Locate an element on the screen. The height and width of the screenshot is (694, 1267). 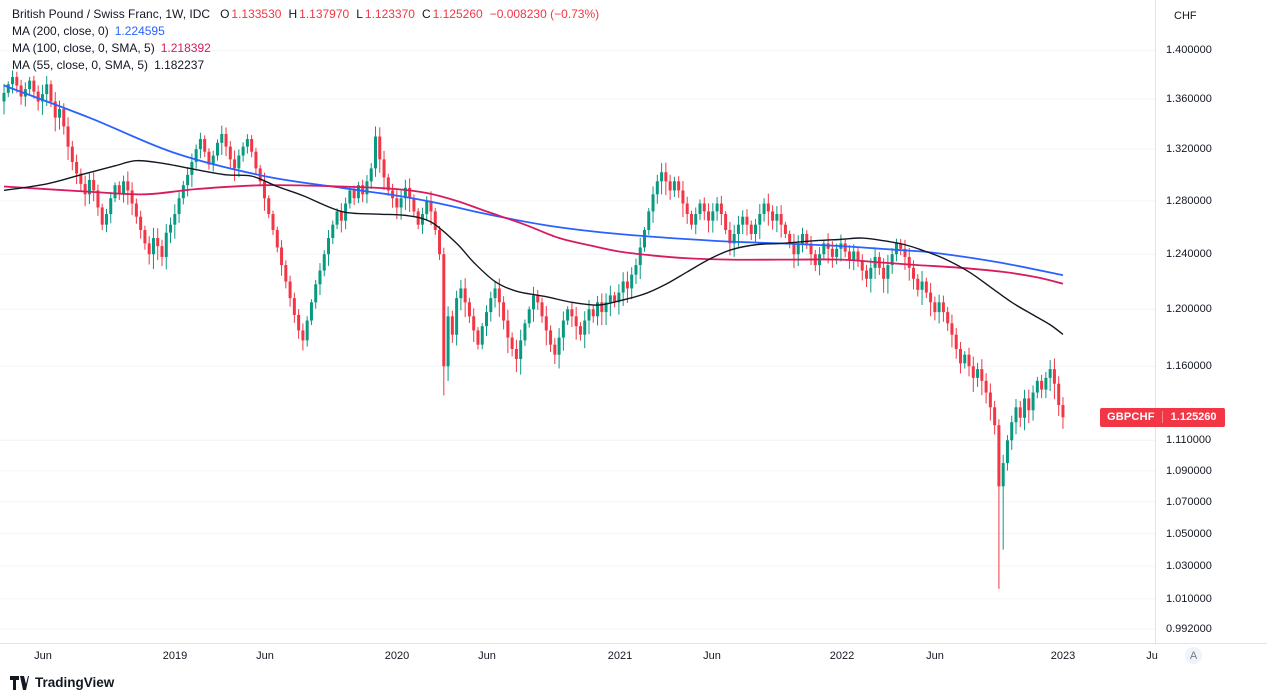
close-label: C is located at coordinates (426, 14).